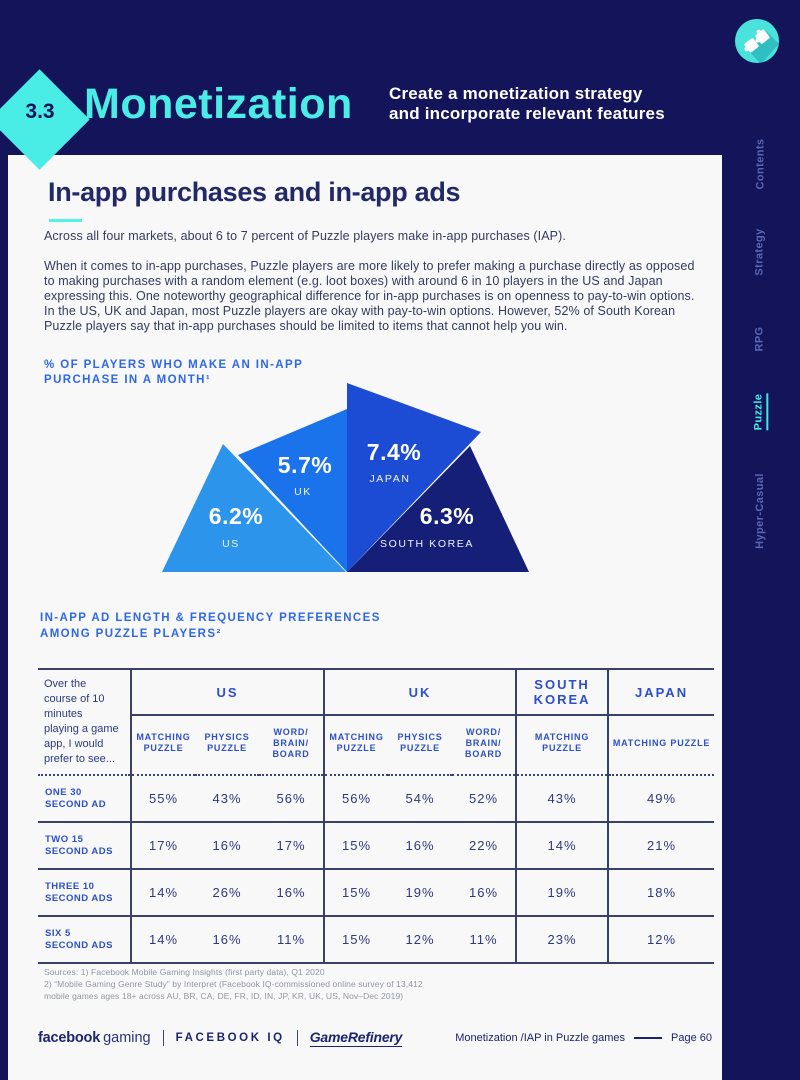 This screenshot has width=800, height=1080. I want to click on page-subtitle-line2: and incorporate relevant features, so click(527, 113).